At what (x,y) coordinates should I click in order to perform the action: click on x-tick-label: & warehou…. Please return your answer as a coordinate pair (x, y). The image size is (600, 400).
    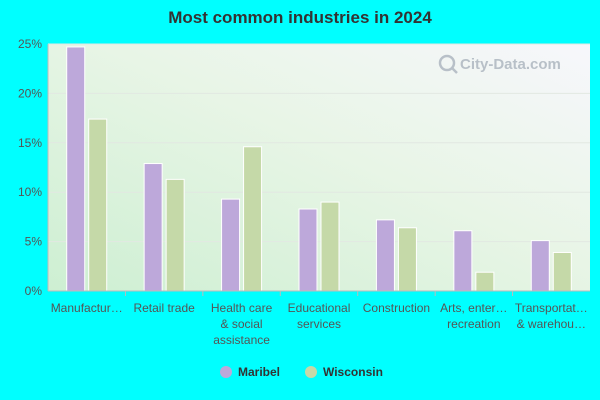
    Looking at the image, I should click on (551, 324).